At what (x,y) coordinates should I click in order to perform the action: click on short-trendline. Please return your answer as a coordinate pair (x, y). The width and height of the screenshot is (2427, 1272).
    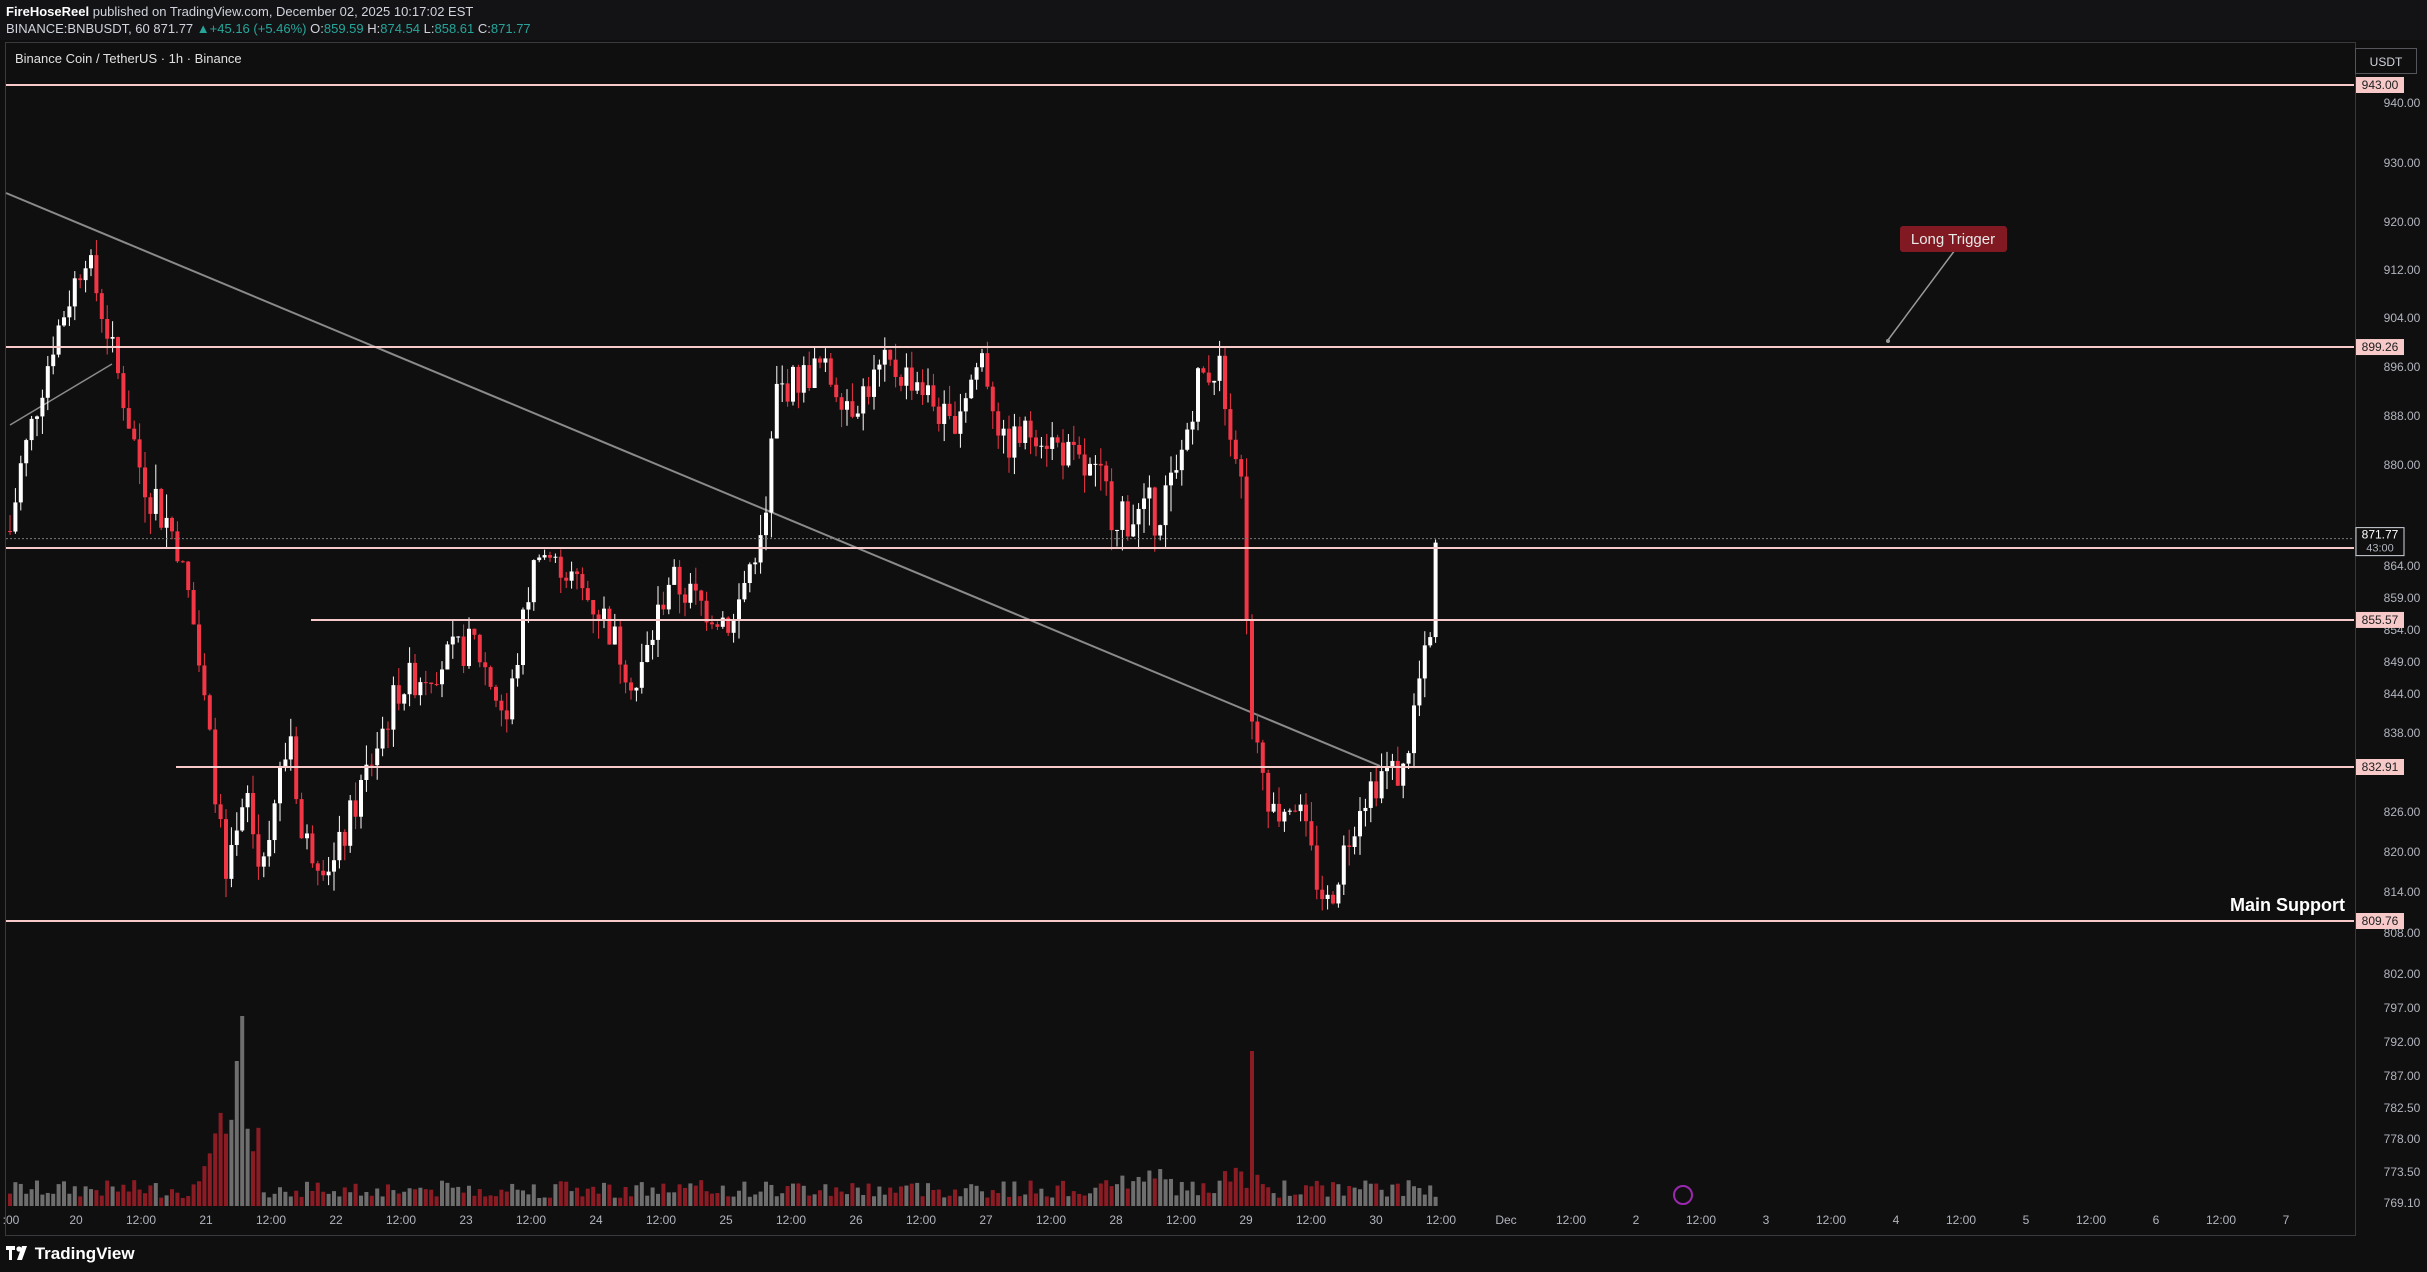
    Looking at the image, I should click on (61, 394).